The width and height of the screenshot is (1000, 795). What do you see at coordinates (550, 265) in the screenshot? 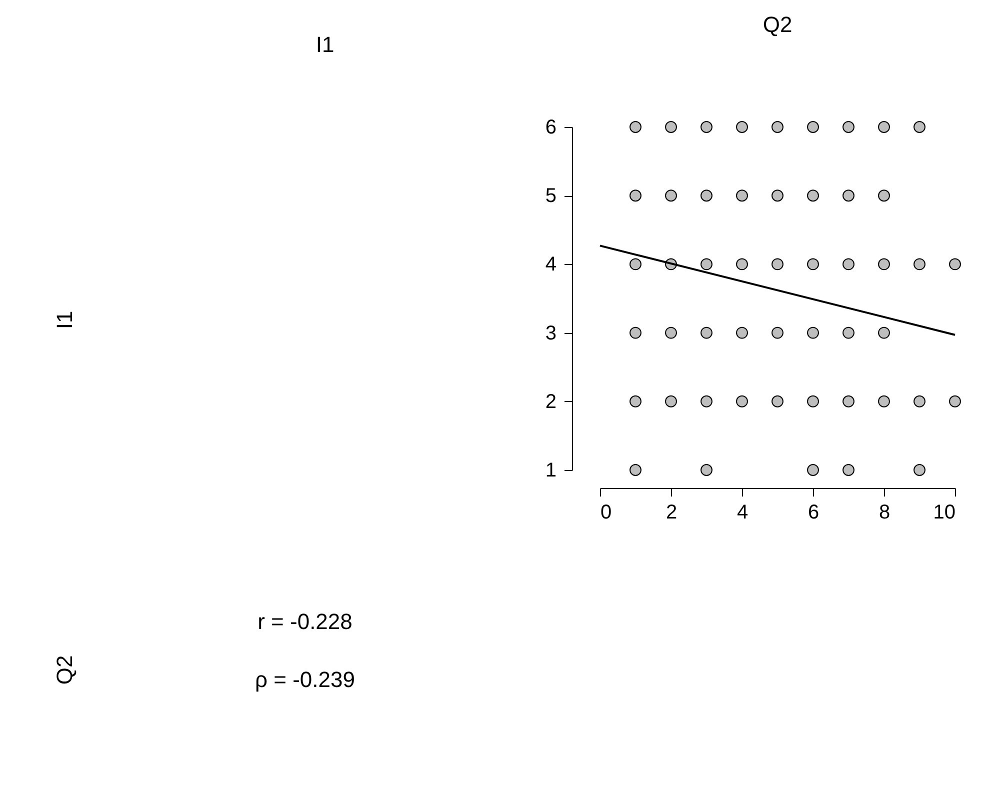
I see `y-tick-label: 4` at bounding box center [550, 265].